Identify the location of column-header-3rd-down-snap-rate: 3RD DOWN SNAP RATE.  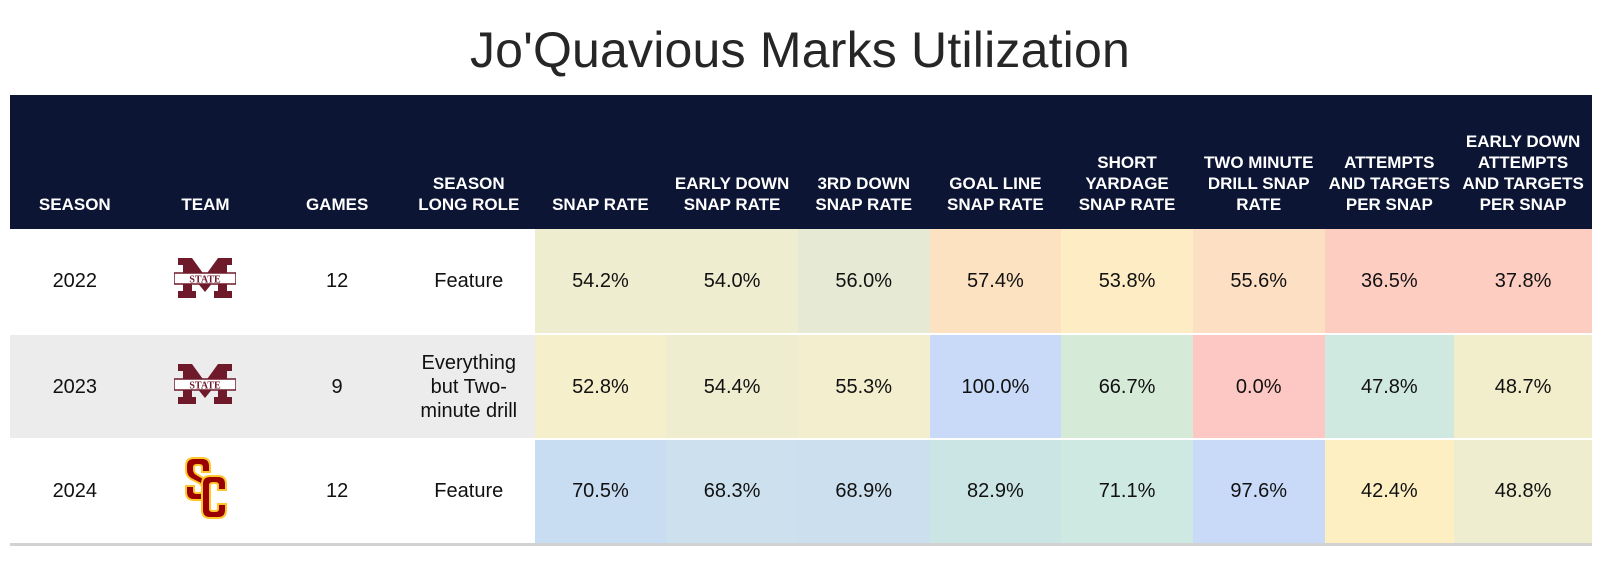
(863, 162).